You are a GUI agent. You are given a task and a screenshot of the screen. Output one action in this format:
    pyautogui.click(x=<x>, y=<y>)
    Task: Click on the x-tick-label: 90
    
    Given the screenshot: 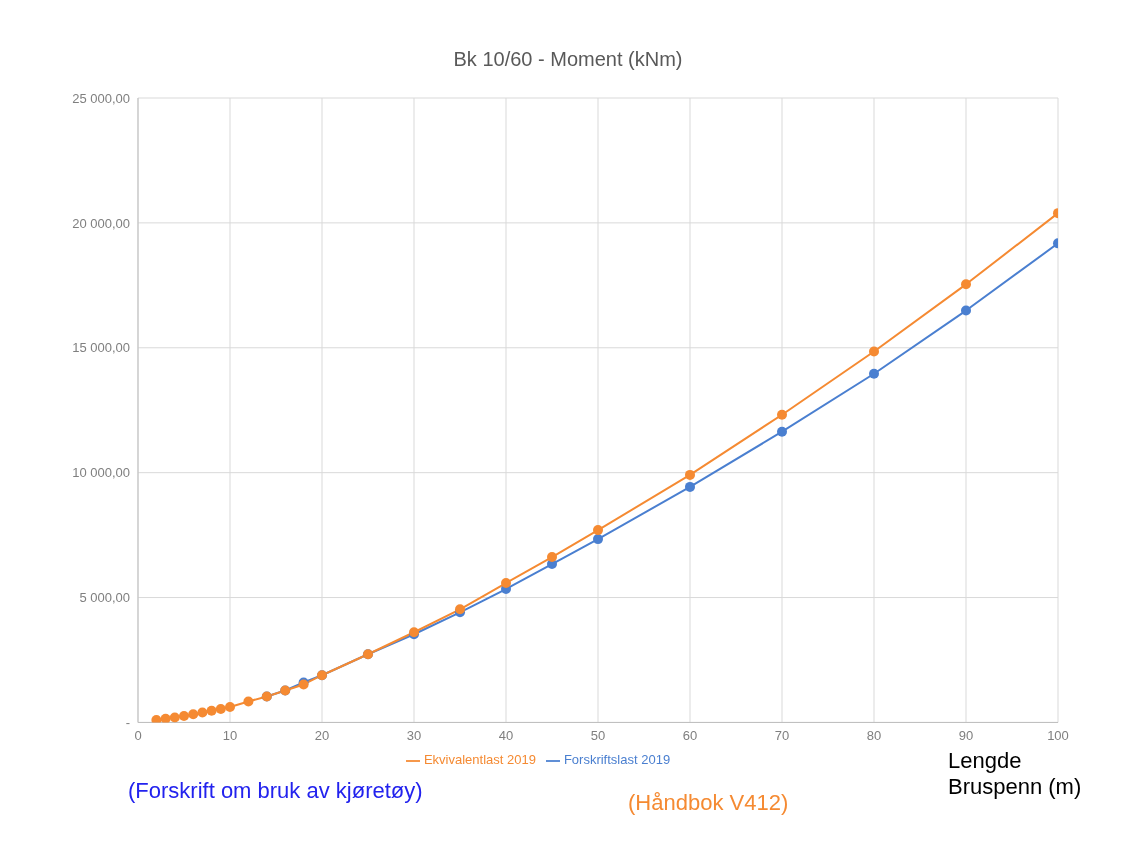 What is the action you would take?
    pyautogui.click(x=966, y=735)
    